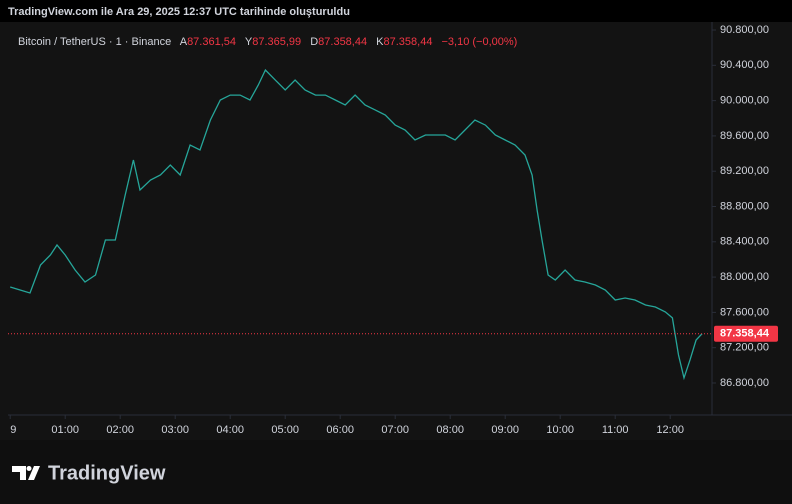 The height and width of the screenshot is (504, 792). I want to click on y-tick-label: 88.000,00, so click(744, 277).